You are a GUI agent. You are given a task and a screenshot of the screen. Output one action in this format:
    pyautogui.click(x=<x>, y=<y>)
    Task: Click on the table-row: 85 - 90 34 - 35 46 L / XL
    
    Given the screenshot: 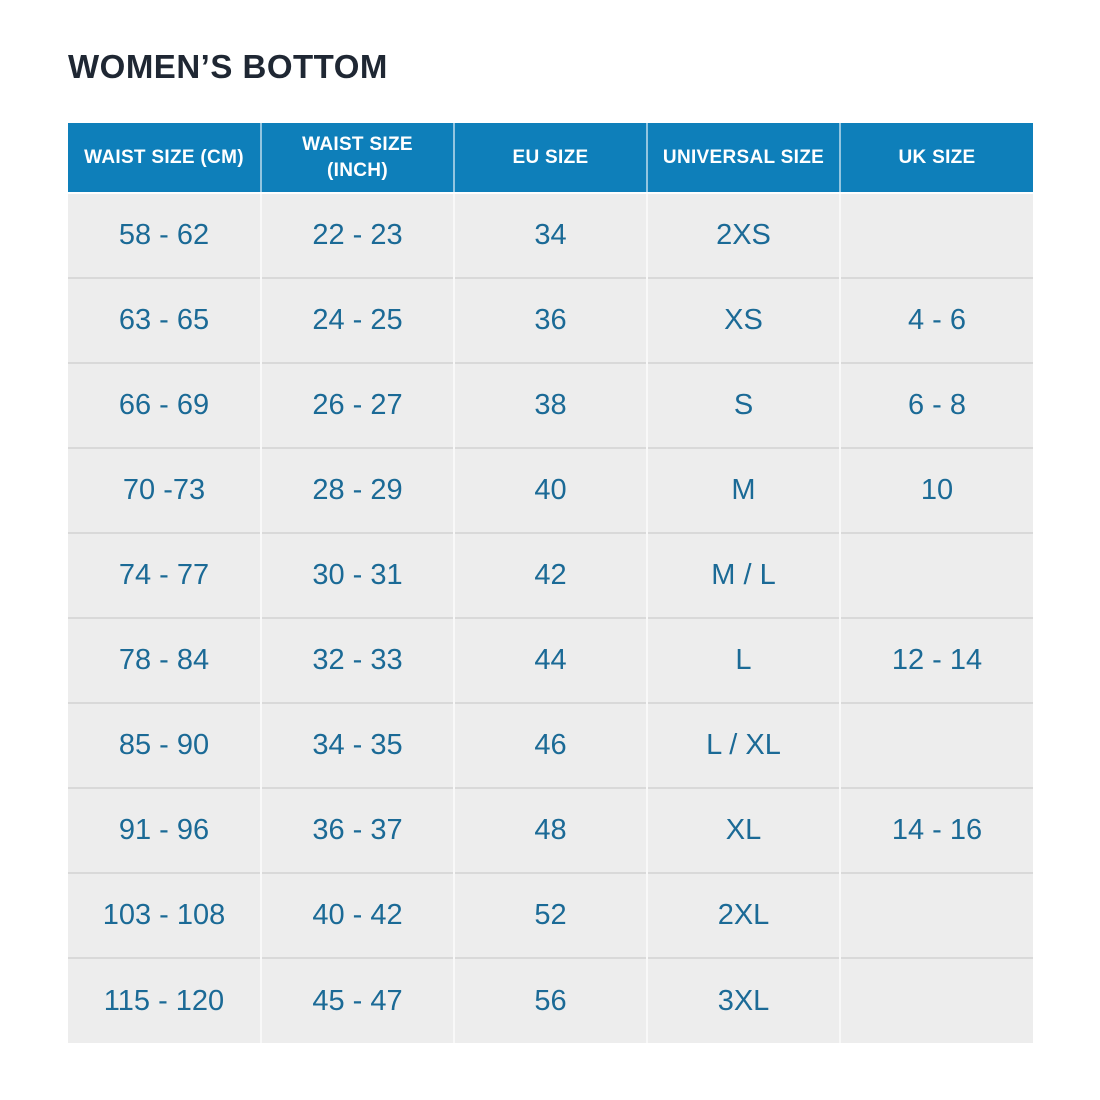 What is the action you would take?
    pyautogui.click(x=550, y=745)
    